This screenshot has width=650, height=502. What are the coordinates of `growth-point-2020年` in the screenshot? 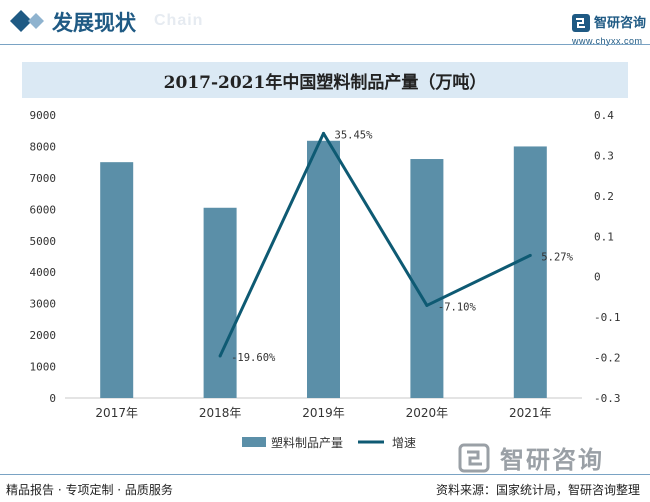 It's located at (427, 305).